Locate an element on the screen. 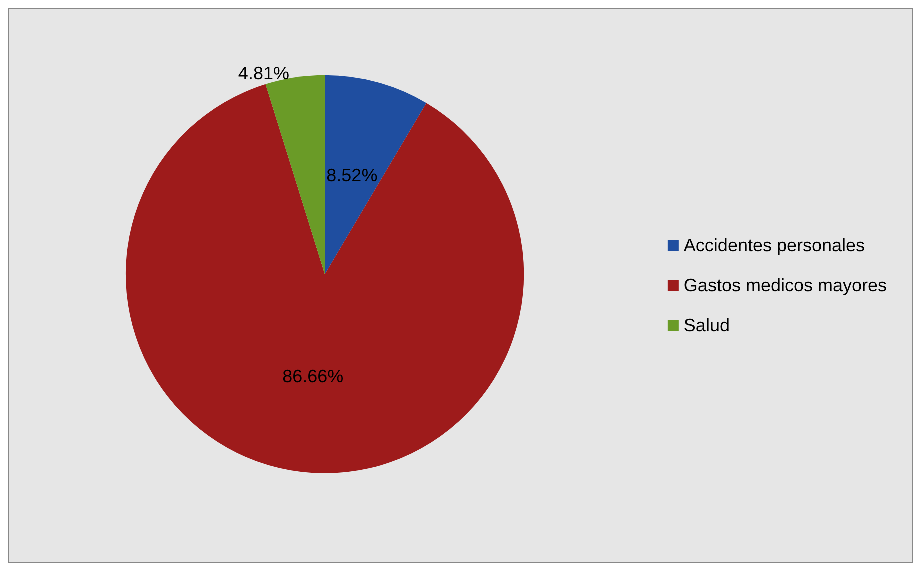 This screenshot has width=919, height=565. data-label: 86.66% is located at coordinates (313, 376).